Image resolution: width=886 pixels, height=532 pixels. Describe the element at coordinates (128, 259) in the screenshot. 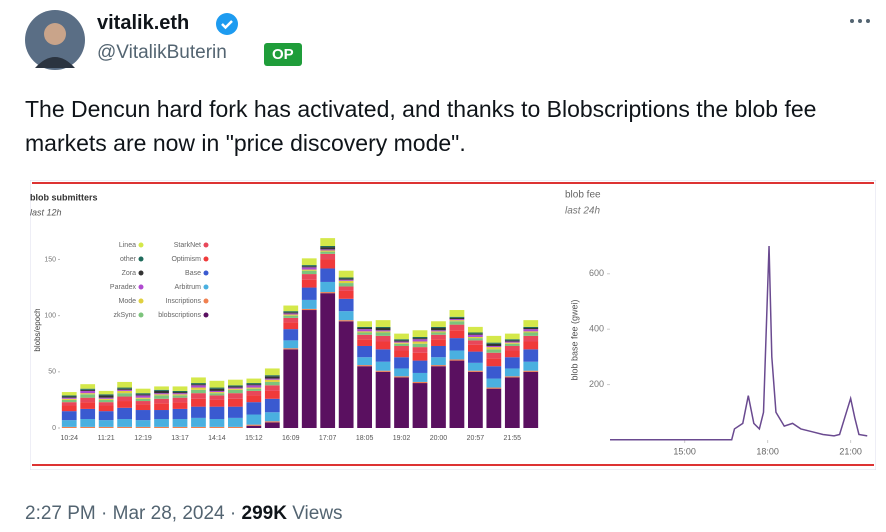

I see `legend-label: other` at that location.